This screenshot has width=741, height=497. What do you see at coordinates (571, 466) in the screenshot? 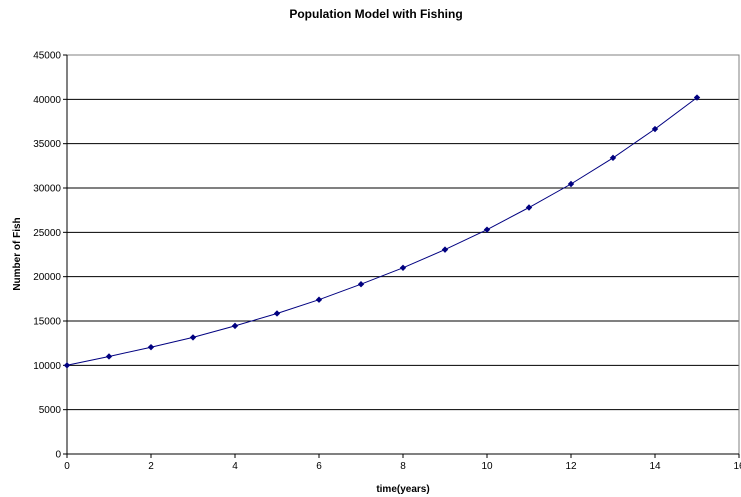
I see `x-tick-label: 12` at bounding box center [571, 466].